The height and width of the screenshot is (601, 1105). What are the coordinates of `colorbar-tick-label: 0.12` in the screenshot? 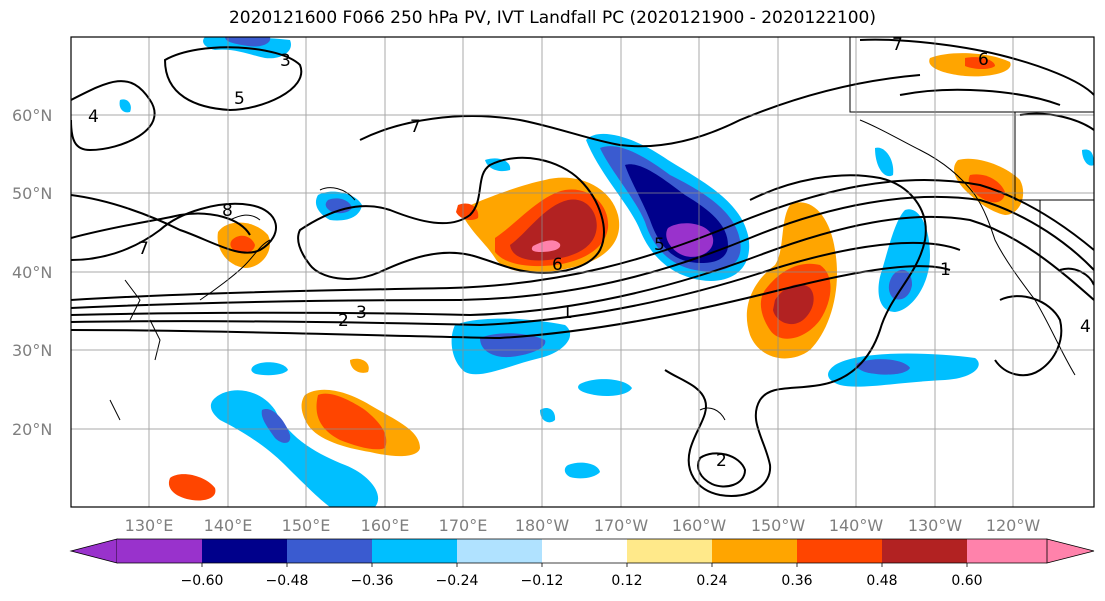 It's located at (626, 581).